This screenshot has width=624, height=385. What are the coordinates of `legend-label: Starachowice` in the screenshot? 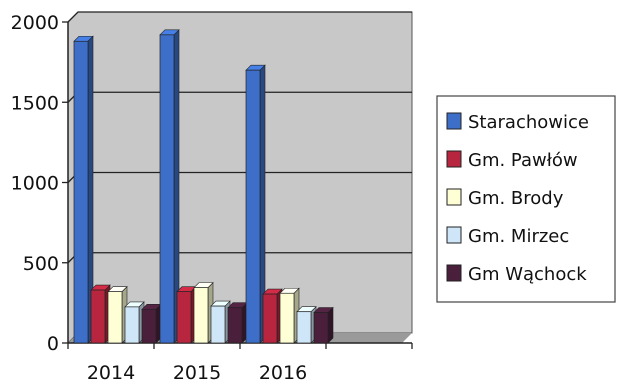 It's located at (528, 122).